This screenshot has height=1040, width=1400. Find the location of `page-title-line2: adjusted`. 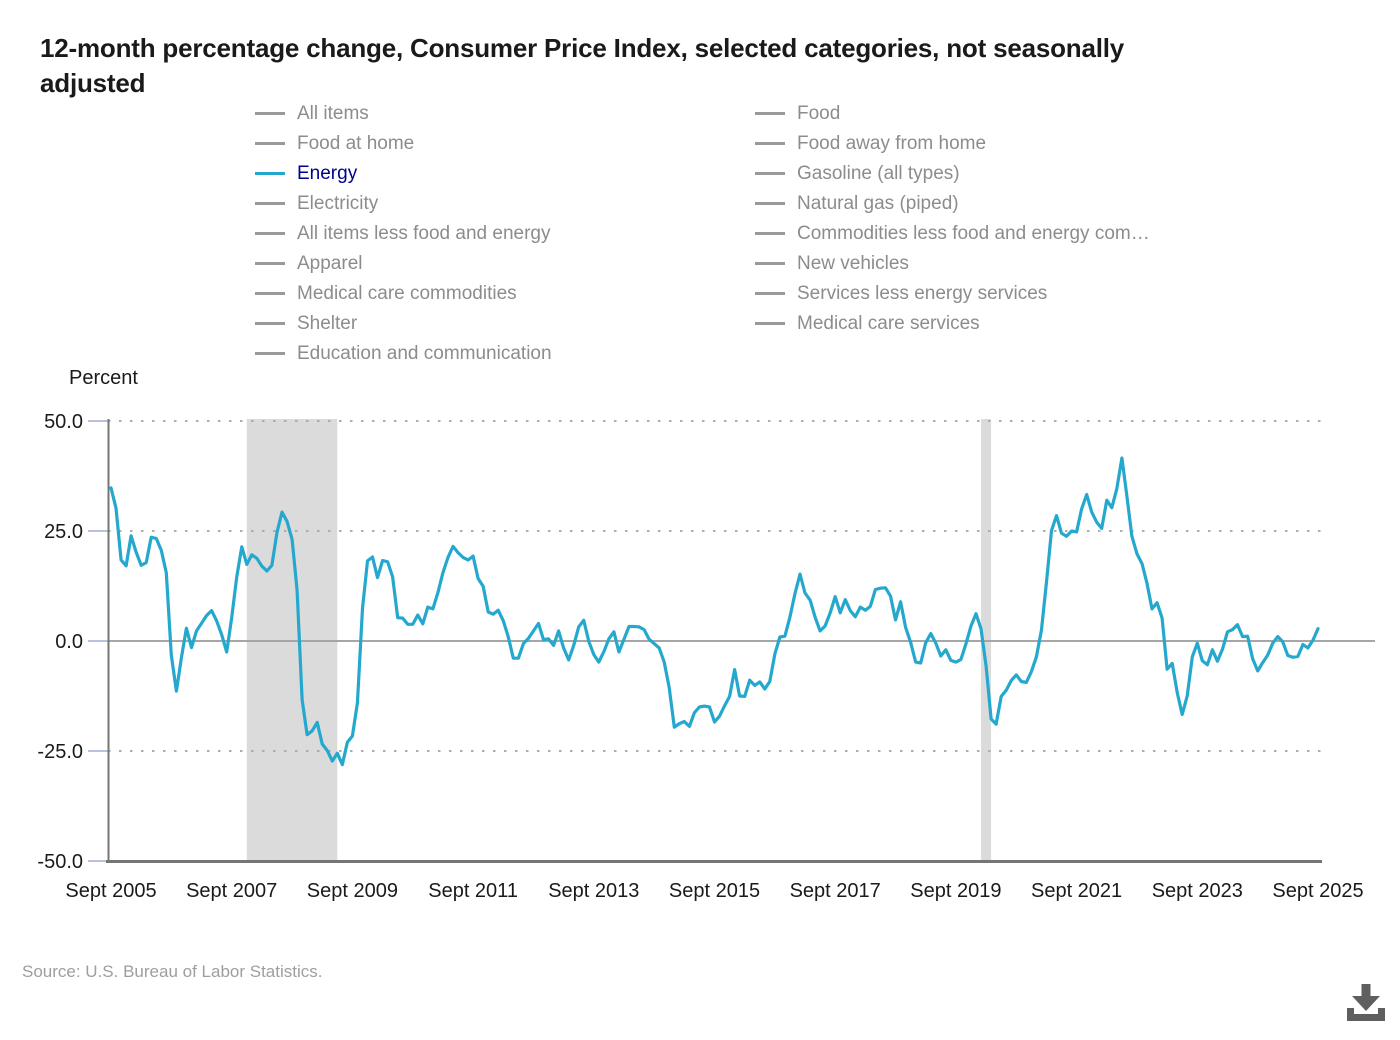

page-title-line2: adjusted is located at coordinates (93, 82).